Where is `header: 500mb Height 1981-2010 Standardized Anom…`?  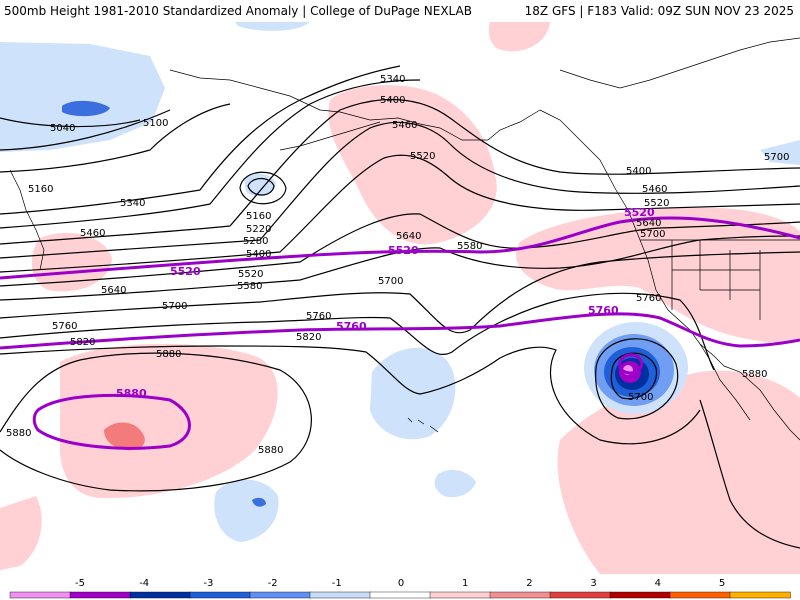 header: 500mb Height 1981-2010 Standardized Anom… is located at coordinates (400, 11).